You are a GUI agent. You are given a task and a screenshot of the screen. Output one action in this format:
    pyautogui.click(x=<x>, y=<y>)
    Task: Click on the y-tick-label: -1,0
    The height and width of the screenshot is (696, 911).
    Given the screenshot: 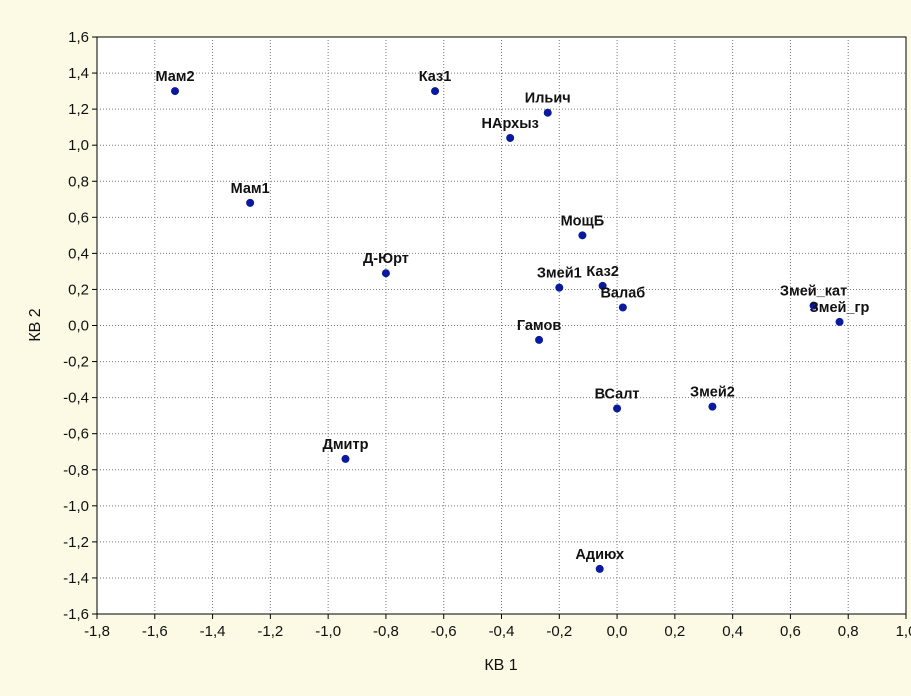 What is the action you would take?
    pyautogui.click(x=76, y=506)
    